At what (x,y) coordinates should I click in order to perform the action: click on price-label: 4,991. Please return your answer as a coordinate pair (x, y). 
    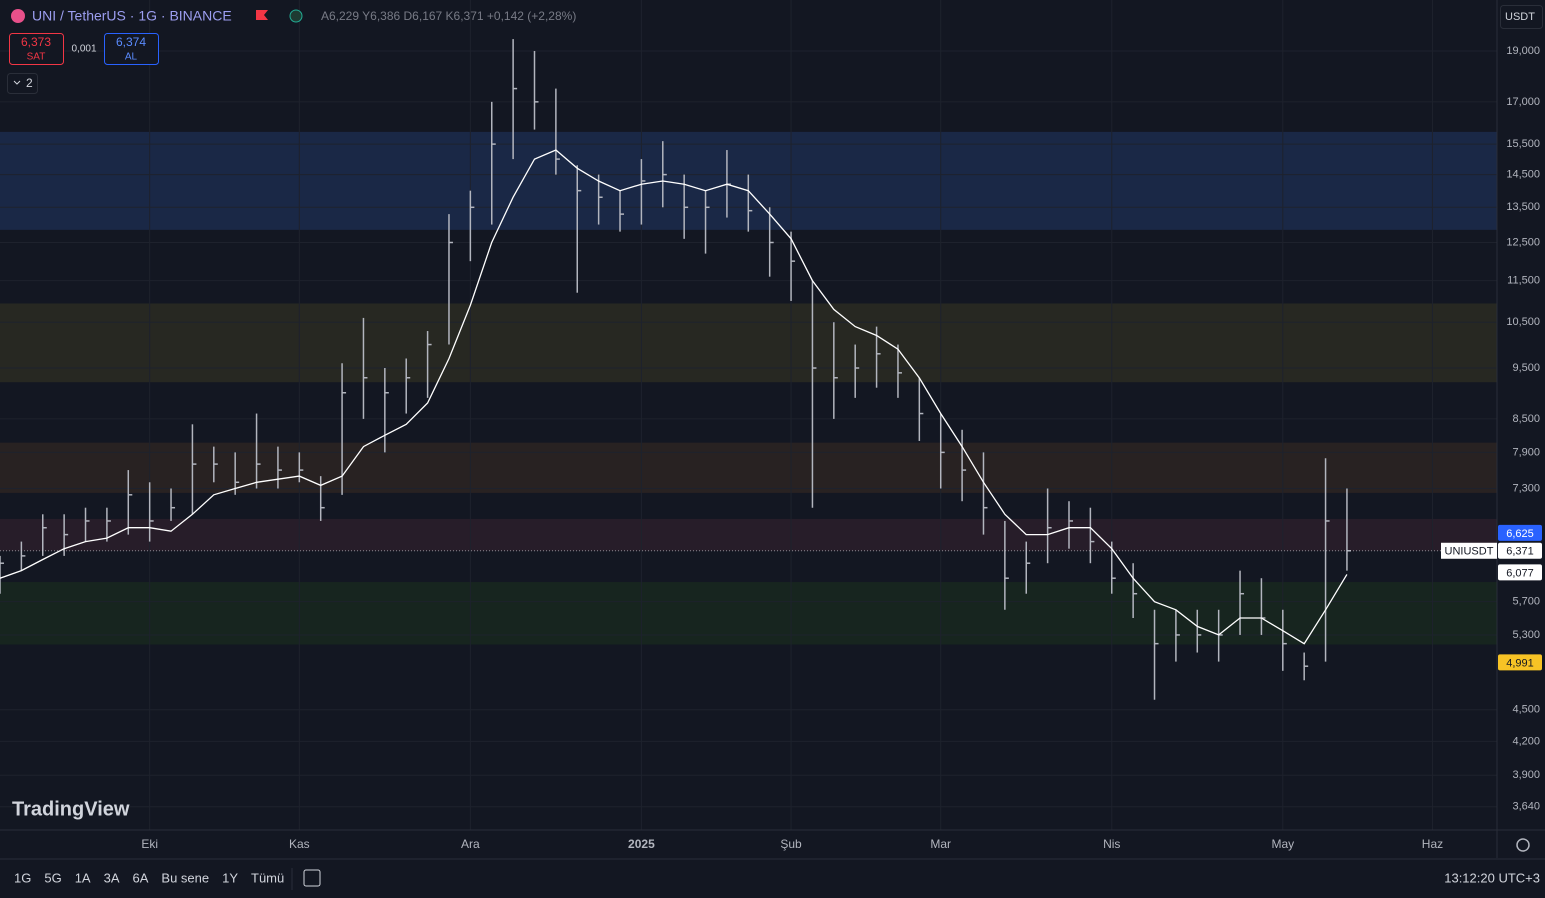
    Looking at the image, I should click on (1520, 663).